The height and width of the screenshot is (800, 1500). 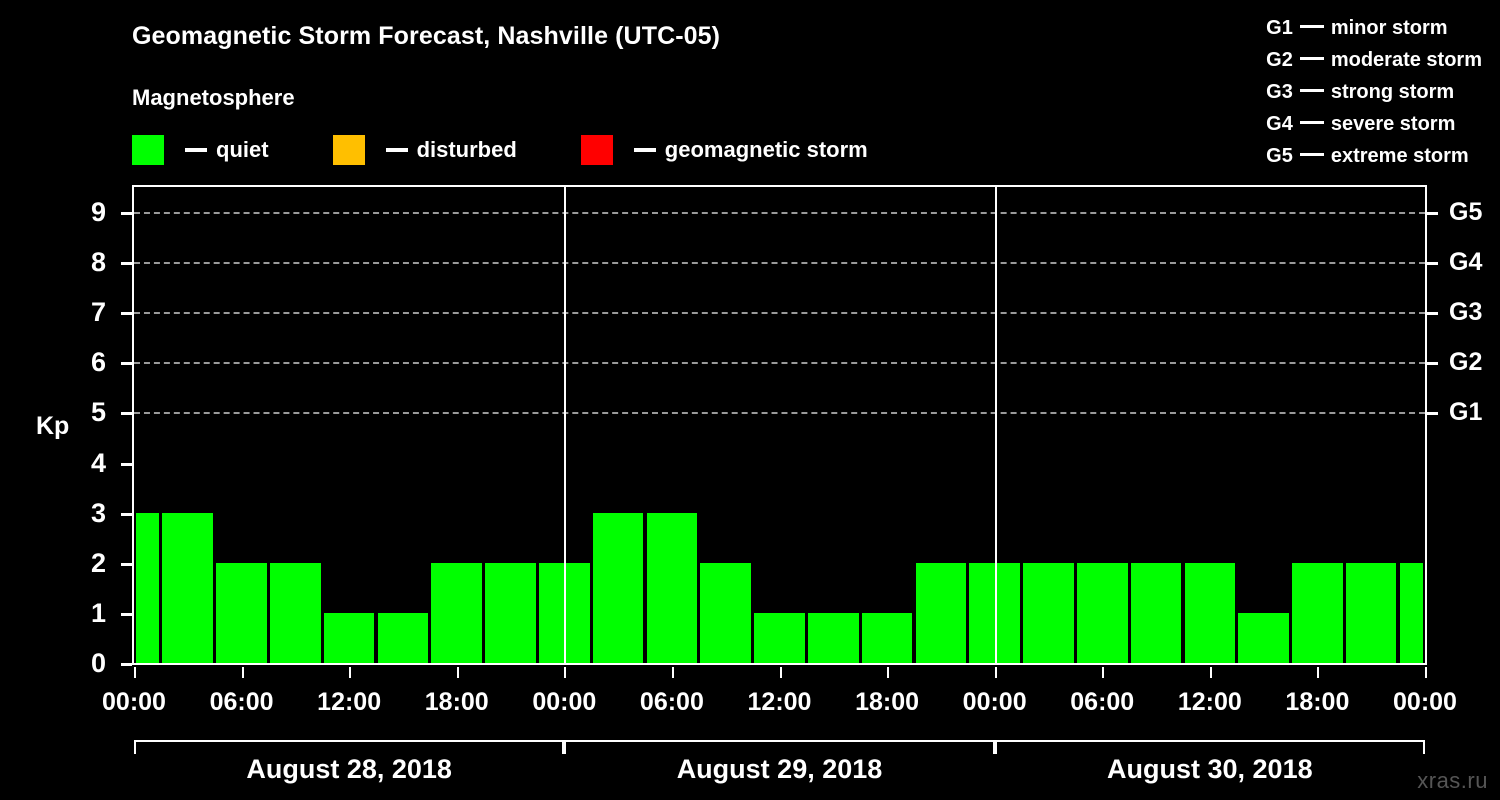 What do you see at coordinates (1317, 702) in the screenshot?
I see `x-tick-label-11: 18:00` at bounding box center [1317, 702].